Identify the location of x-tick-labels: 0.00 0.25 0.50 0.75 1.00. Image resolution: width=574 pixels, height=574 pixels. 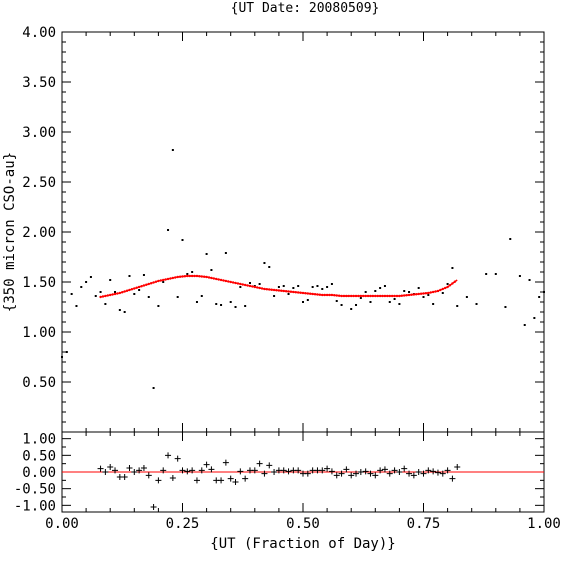
(303, 524).